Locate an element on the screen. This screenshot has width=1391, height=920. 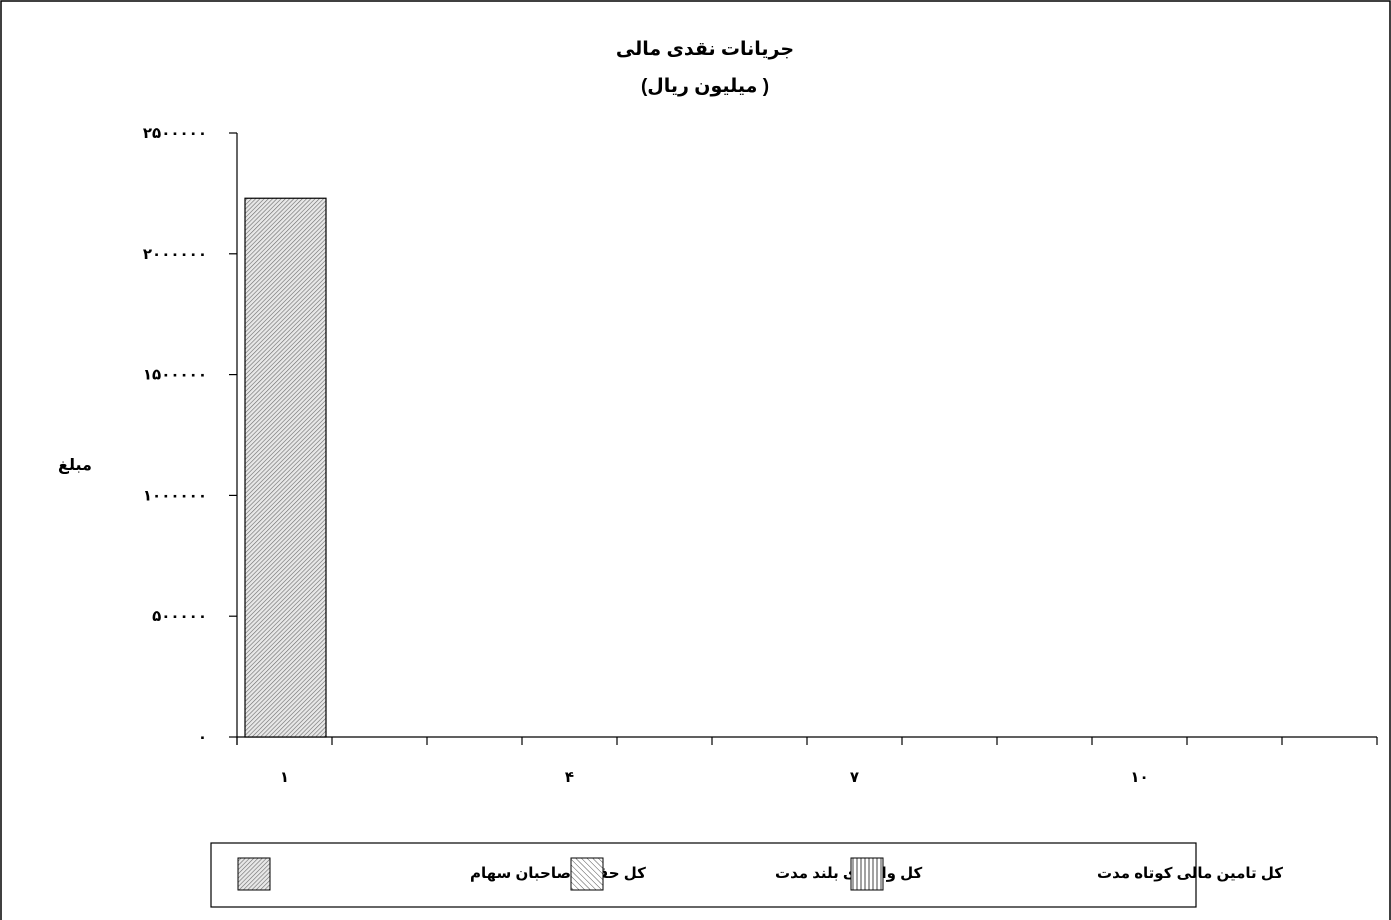
legend-label: کل وامهای بلند مدت is located at coordinates (848, 873).